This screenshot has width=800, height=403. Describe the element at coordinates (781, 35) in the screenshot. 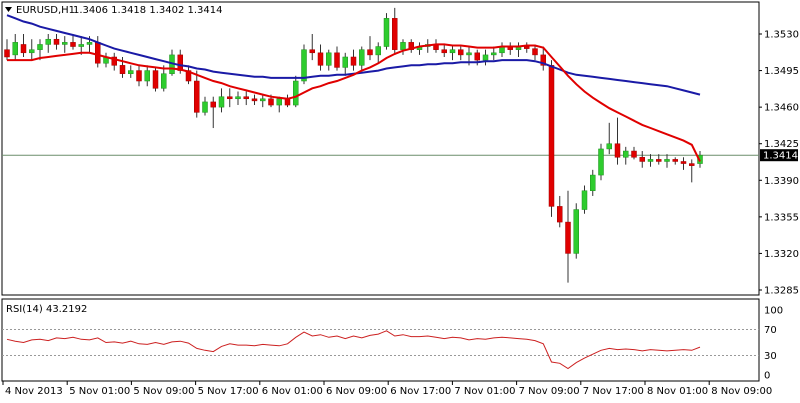

I see `price-tick-label: 1.3530` at that location.